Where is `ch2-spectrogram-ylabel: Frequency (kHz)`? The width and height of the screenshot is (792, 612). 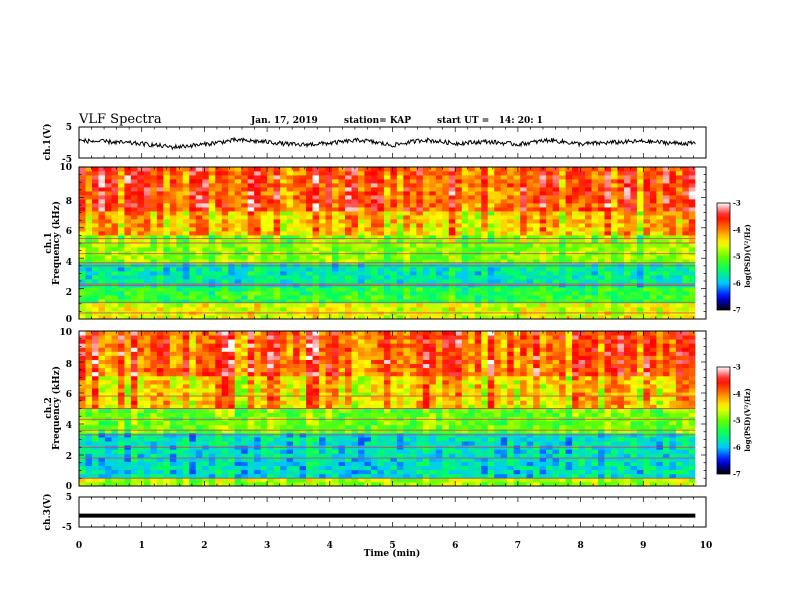
ch2-spectrogram-ylabel: Frequency (kHz) is located at coordinates (56, 408).